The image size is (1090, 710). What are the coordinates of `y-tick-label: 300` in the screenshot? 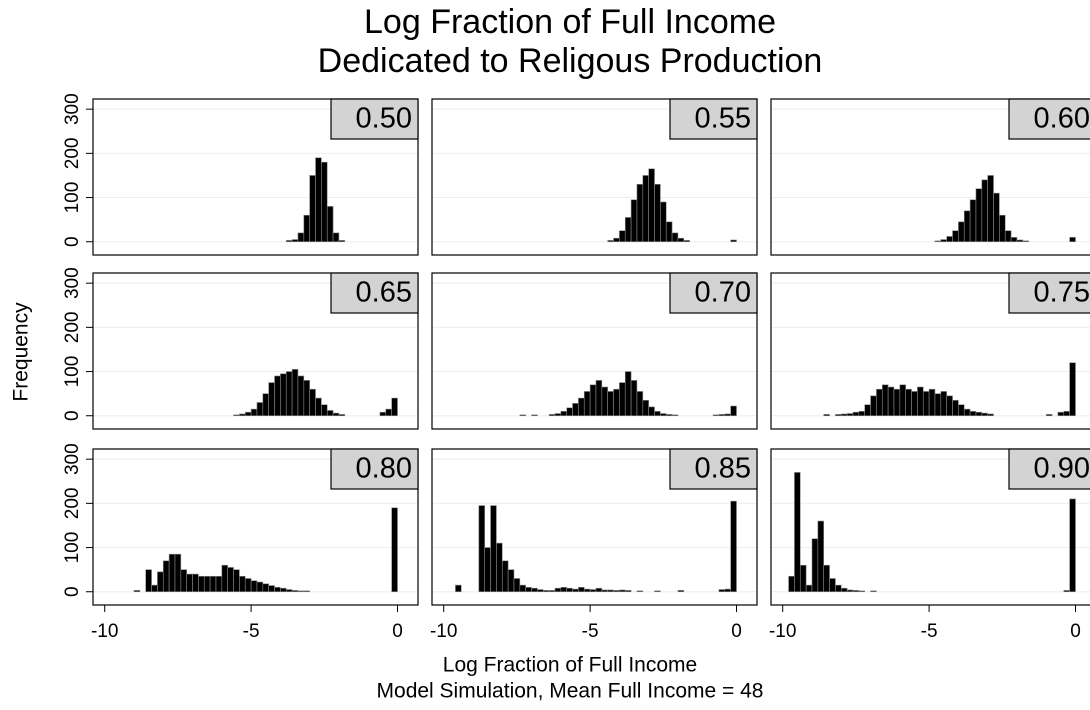 It's located at (72, 459).